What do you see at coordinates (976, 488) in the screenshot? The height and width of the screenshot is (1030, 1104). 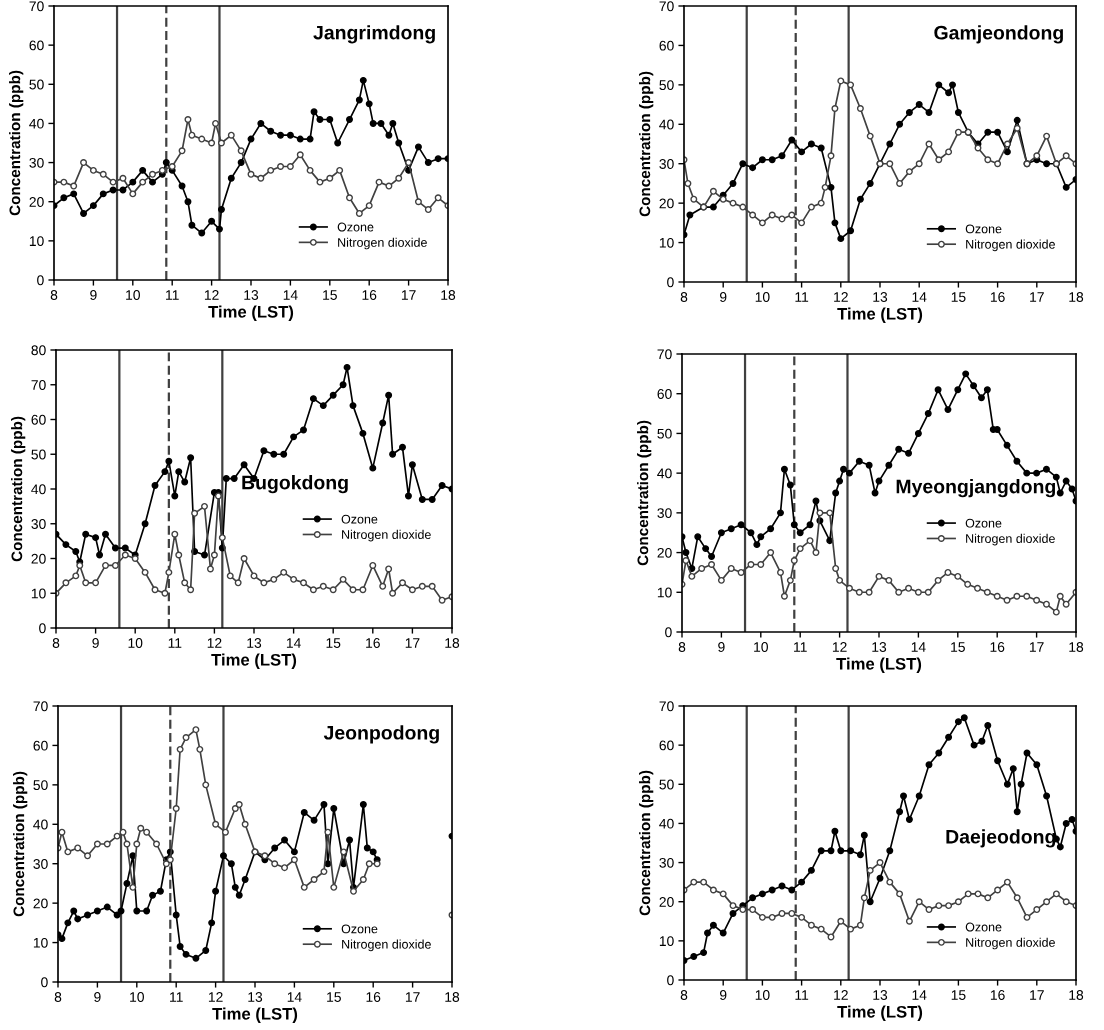 I see `text: Myeongjangdong` at bounding box center [976, 488].